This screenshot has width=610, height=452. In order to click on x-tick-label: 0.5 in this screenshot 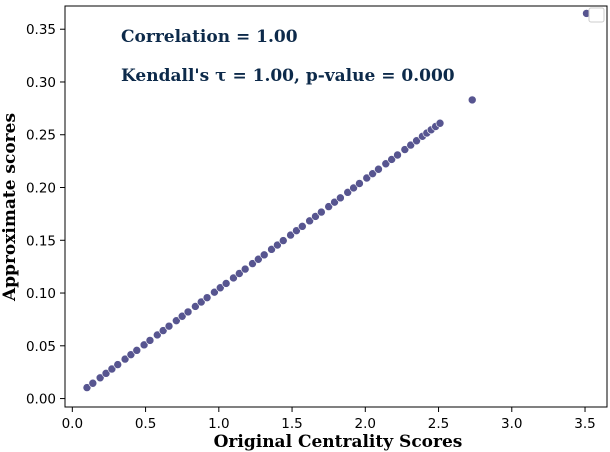, I will do `click(145, 424)`.